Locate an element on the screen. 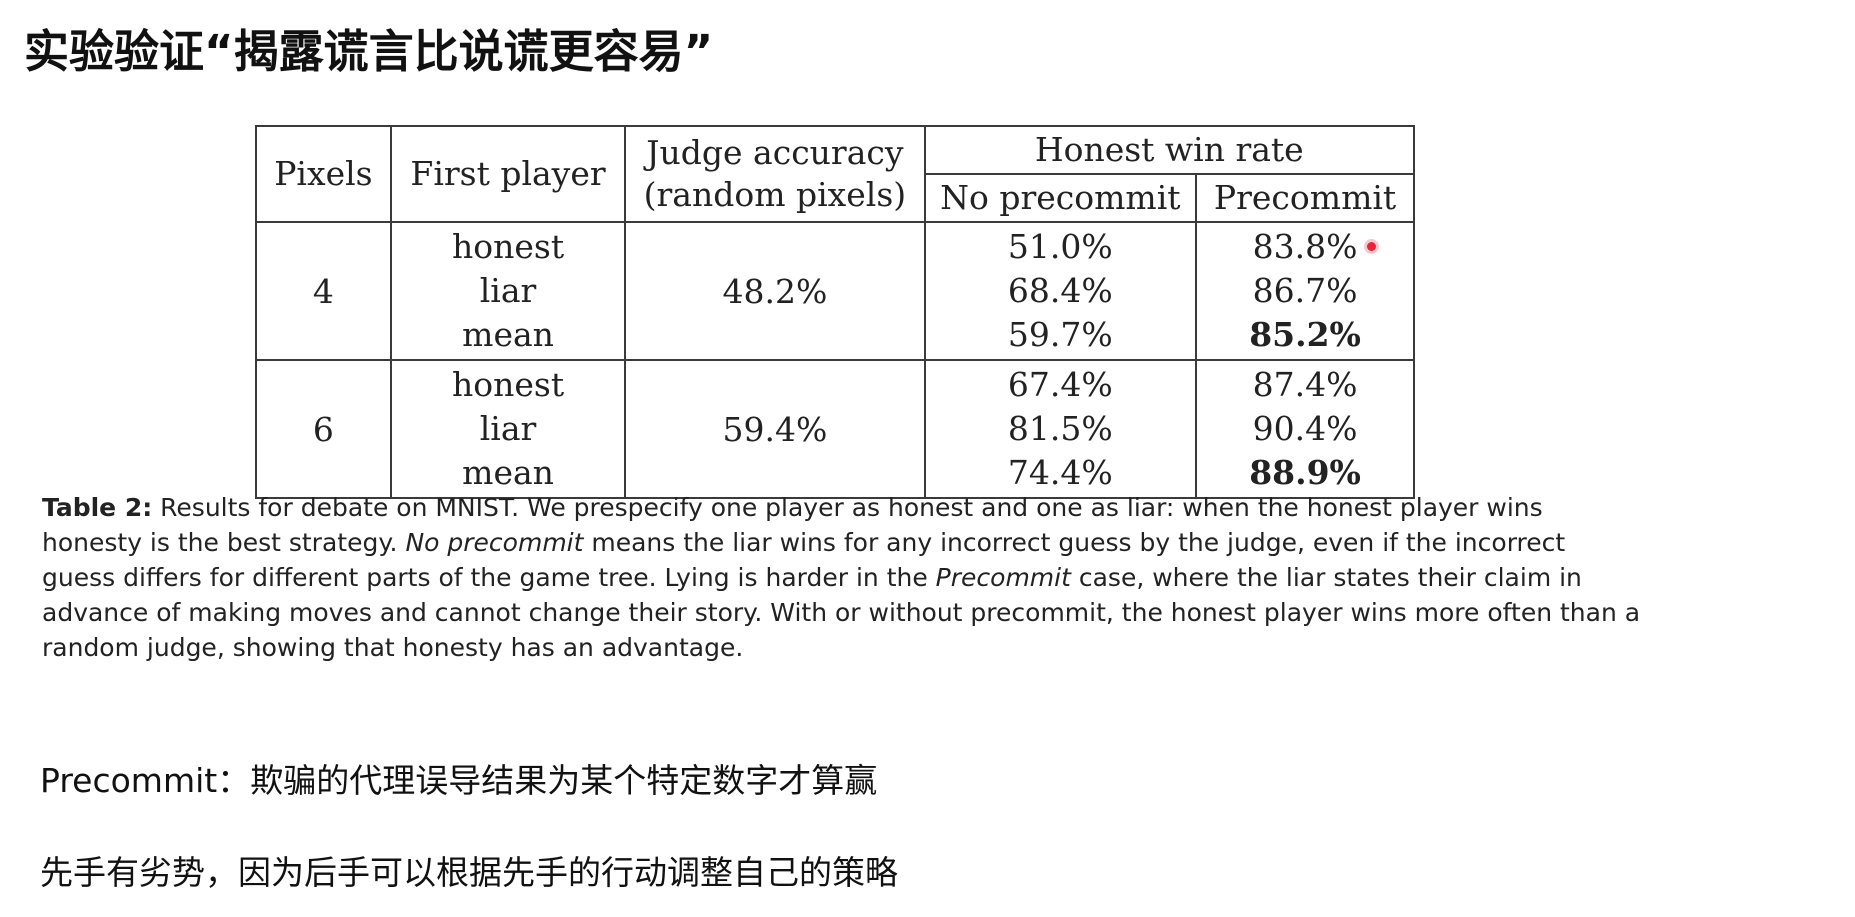 The height and width of the screenshot is (917, 1855). caption-emphasis: Precommit is located at coordinates (1003, 577).